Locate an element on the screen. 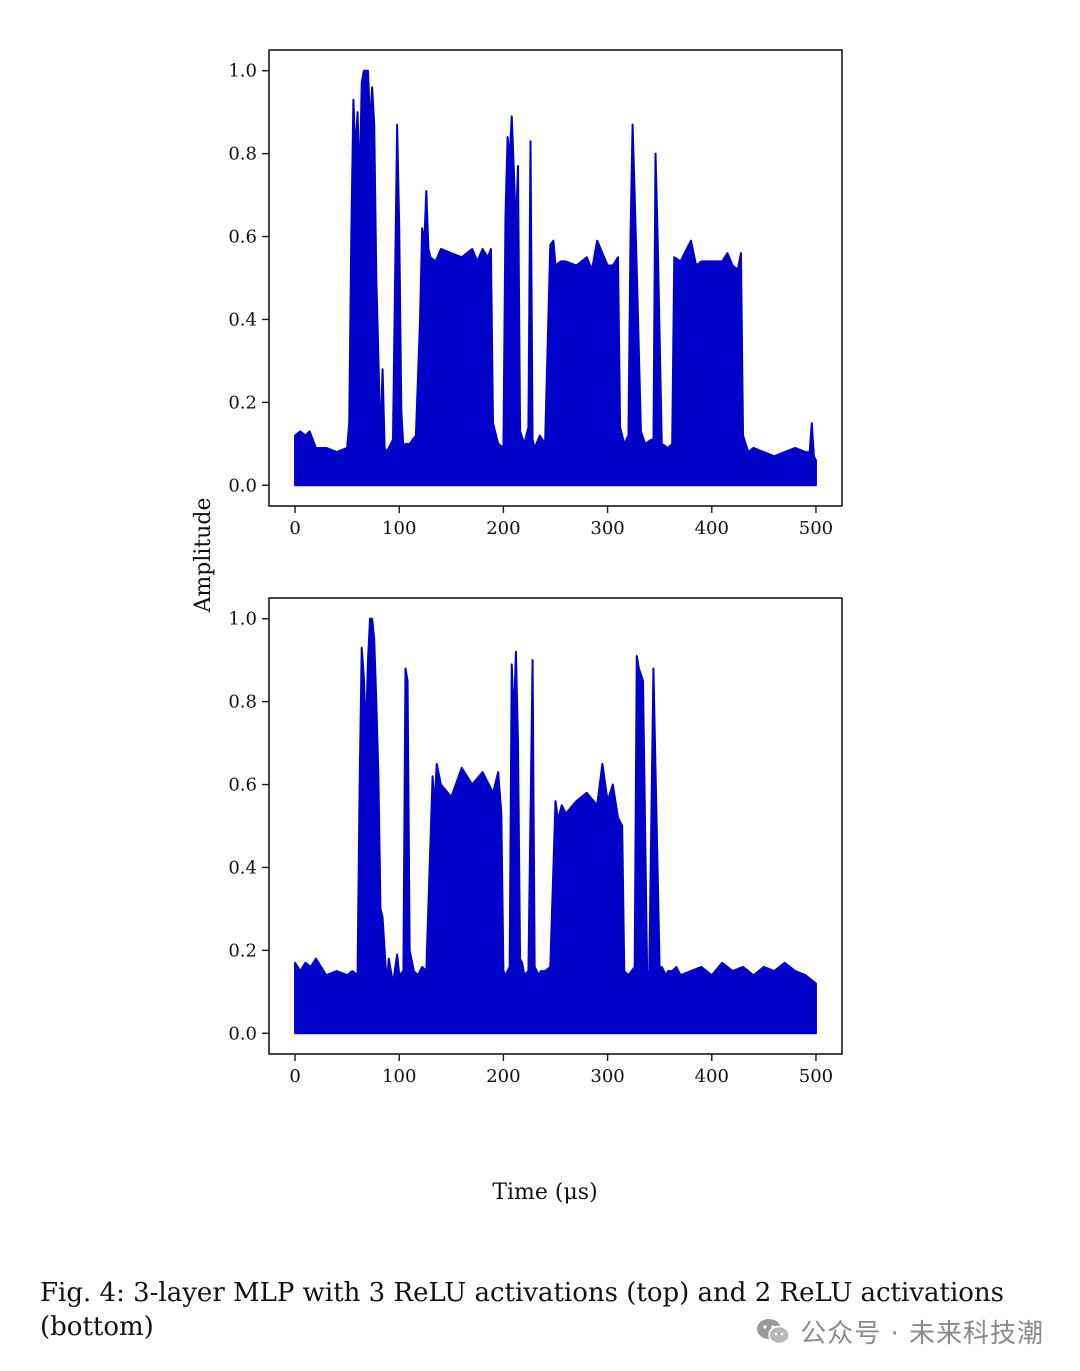 This screenshot has height=1371, width=1080. wechat-icon is located at coordinates (773, 1331).